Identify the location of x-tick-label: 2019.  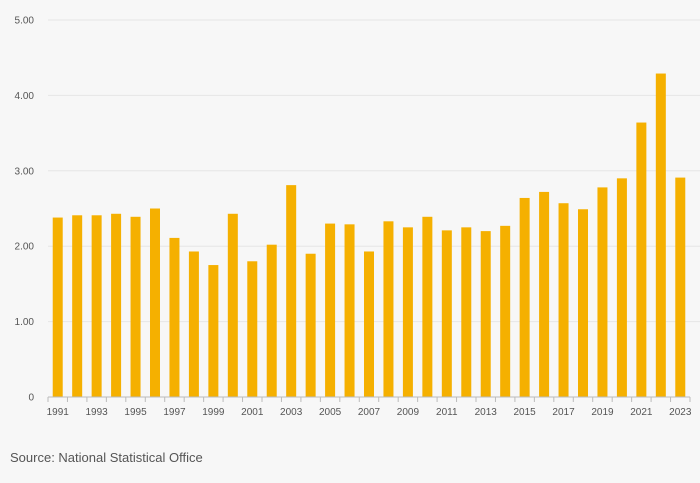
(602, 412).